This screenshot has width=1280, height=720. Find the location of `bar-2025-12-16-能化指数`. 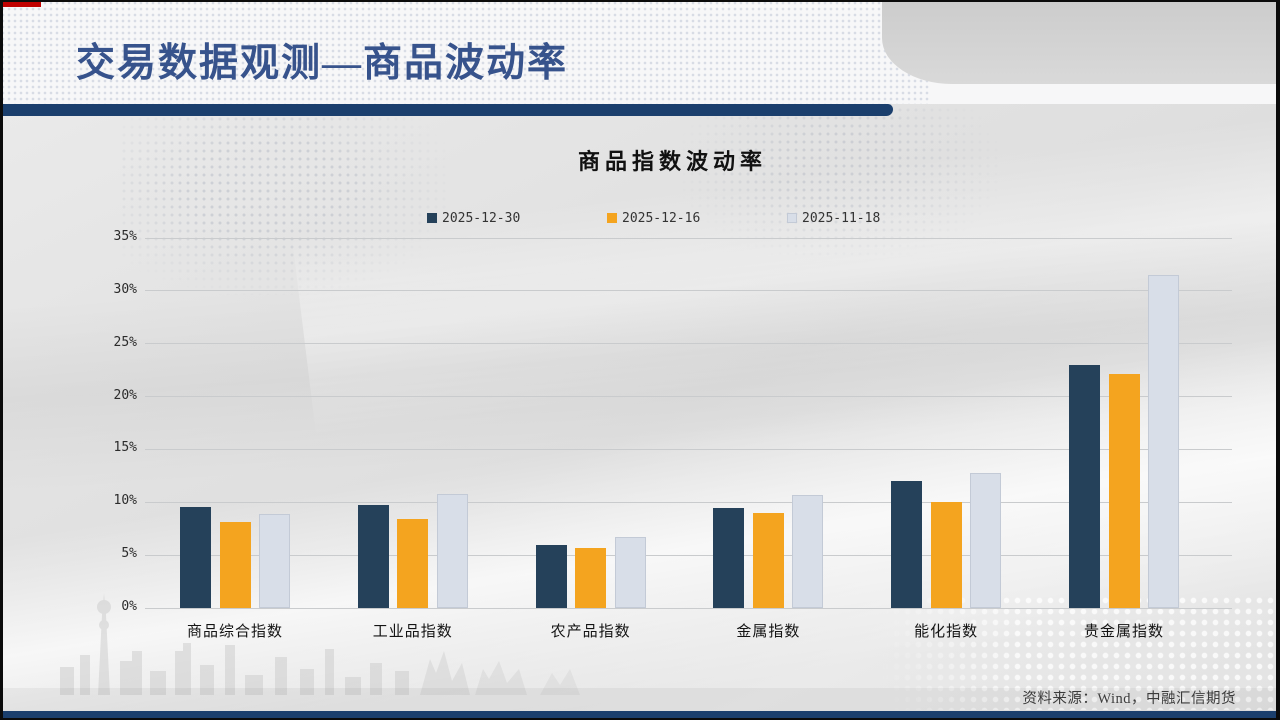

bar-2025-12-16-能化指数 is located at coordinates (946, 555).